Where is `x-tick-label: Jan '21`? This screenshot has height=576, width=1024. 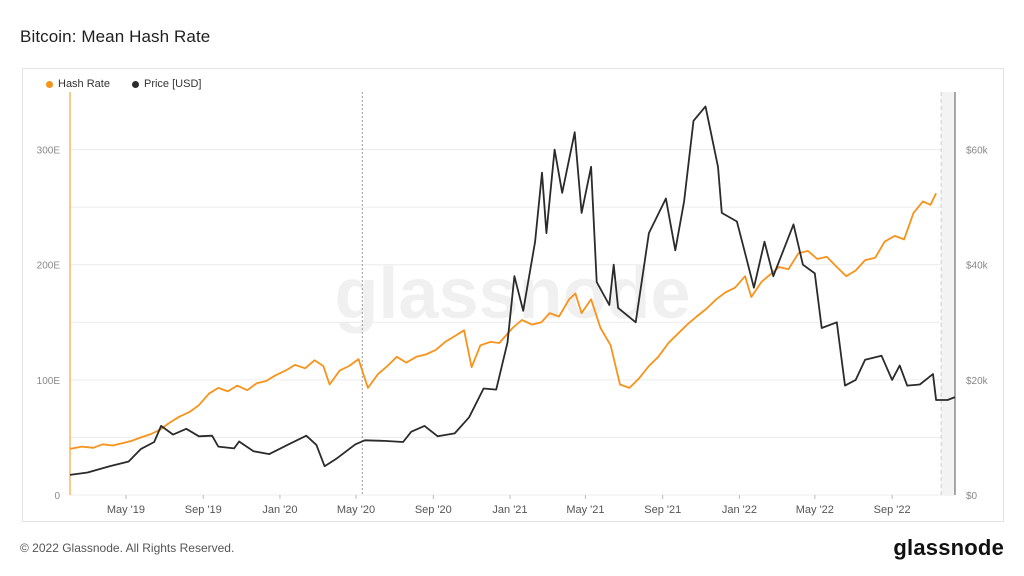 x-tick-label: Jan '21 is located at coordinates (509, 510).